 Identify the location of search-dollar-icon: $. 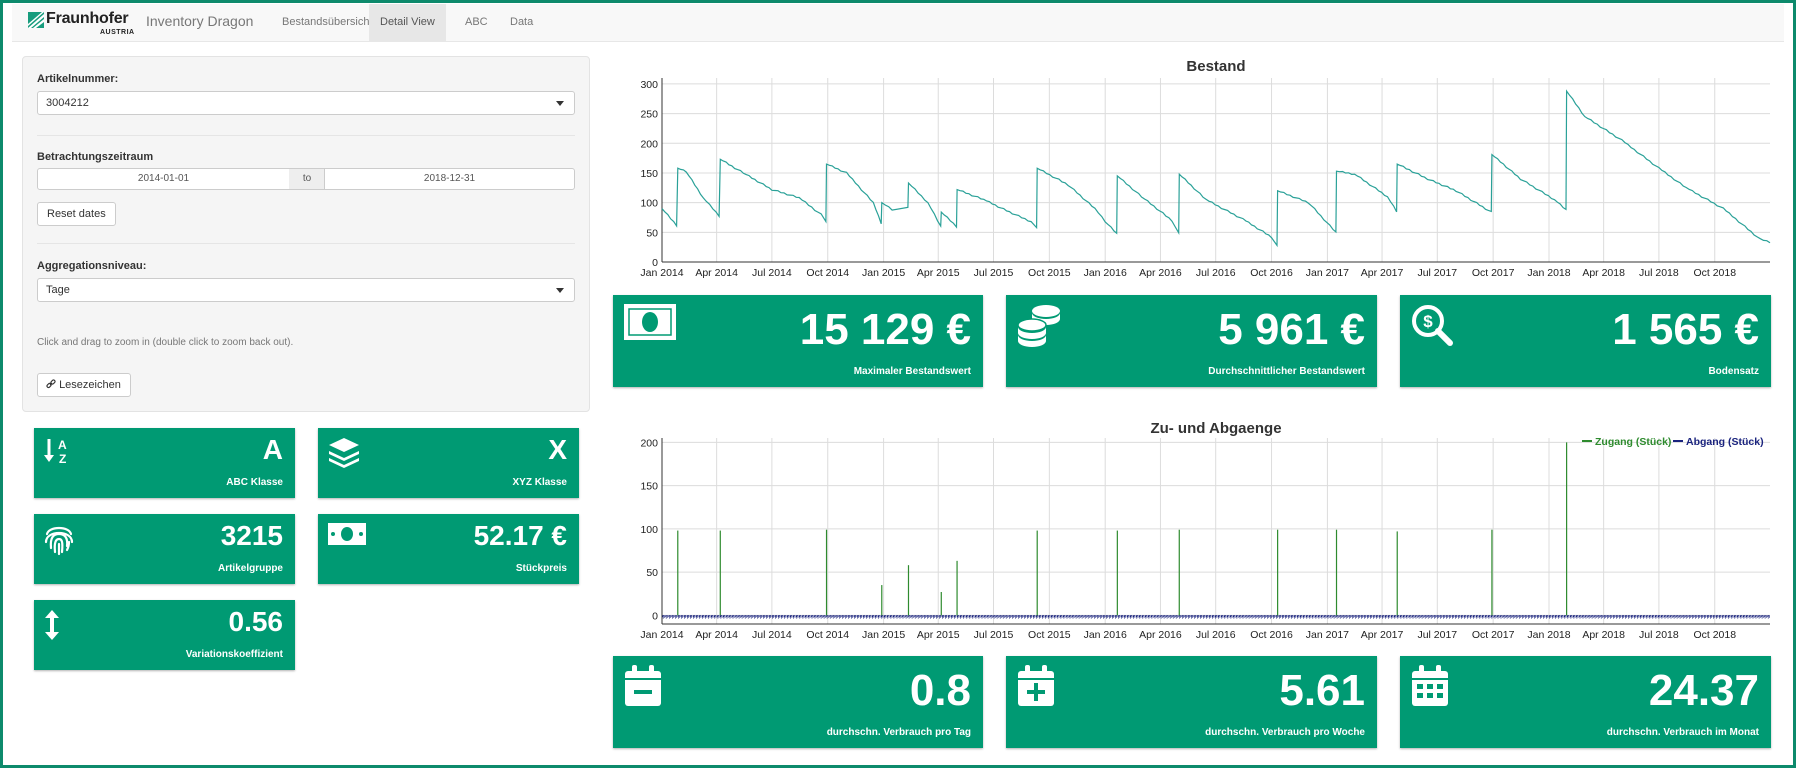
(1432, 325).